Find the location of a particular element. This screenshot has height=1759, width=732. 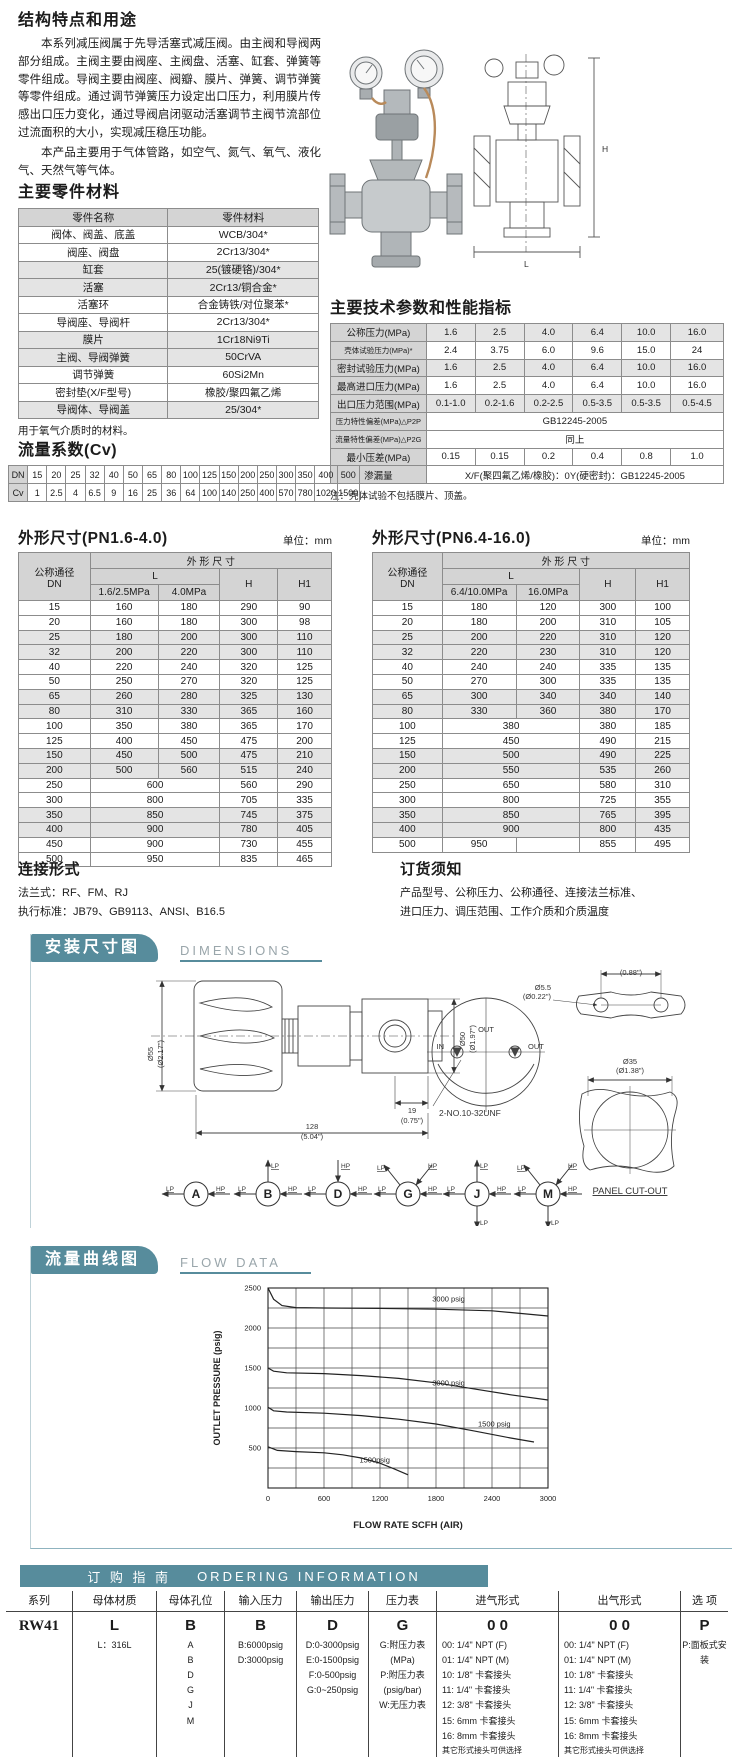

ordering-column-4: 输入压力 B B:6000psig D:3000psig is located at coordinates (260, 1674).